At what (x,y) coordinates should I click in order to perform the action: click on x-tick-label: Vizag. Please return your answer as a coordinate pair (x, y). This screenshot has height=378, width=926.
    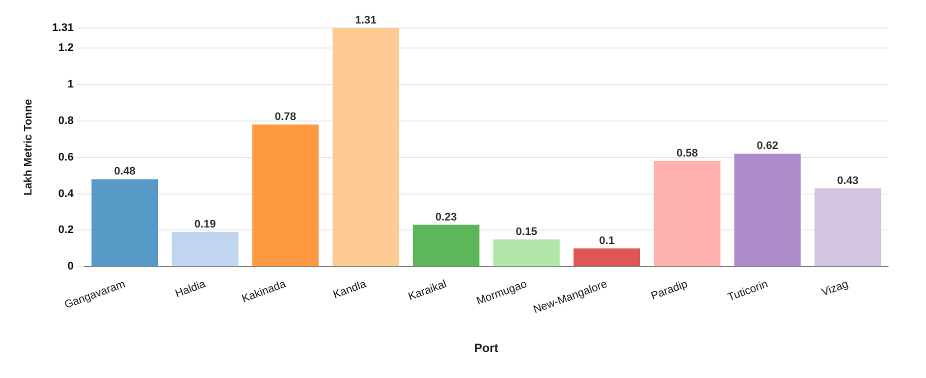
    Looking at the image, I should click on (835, 288).